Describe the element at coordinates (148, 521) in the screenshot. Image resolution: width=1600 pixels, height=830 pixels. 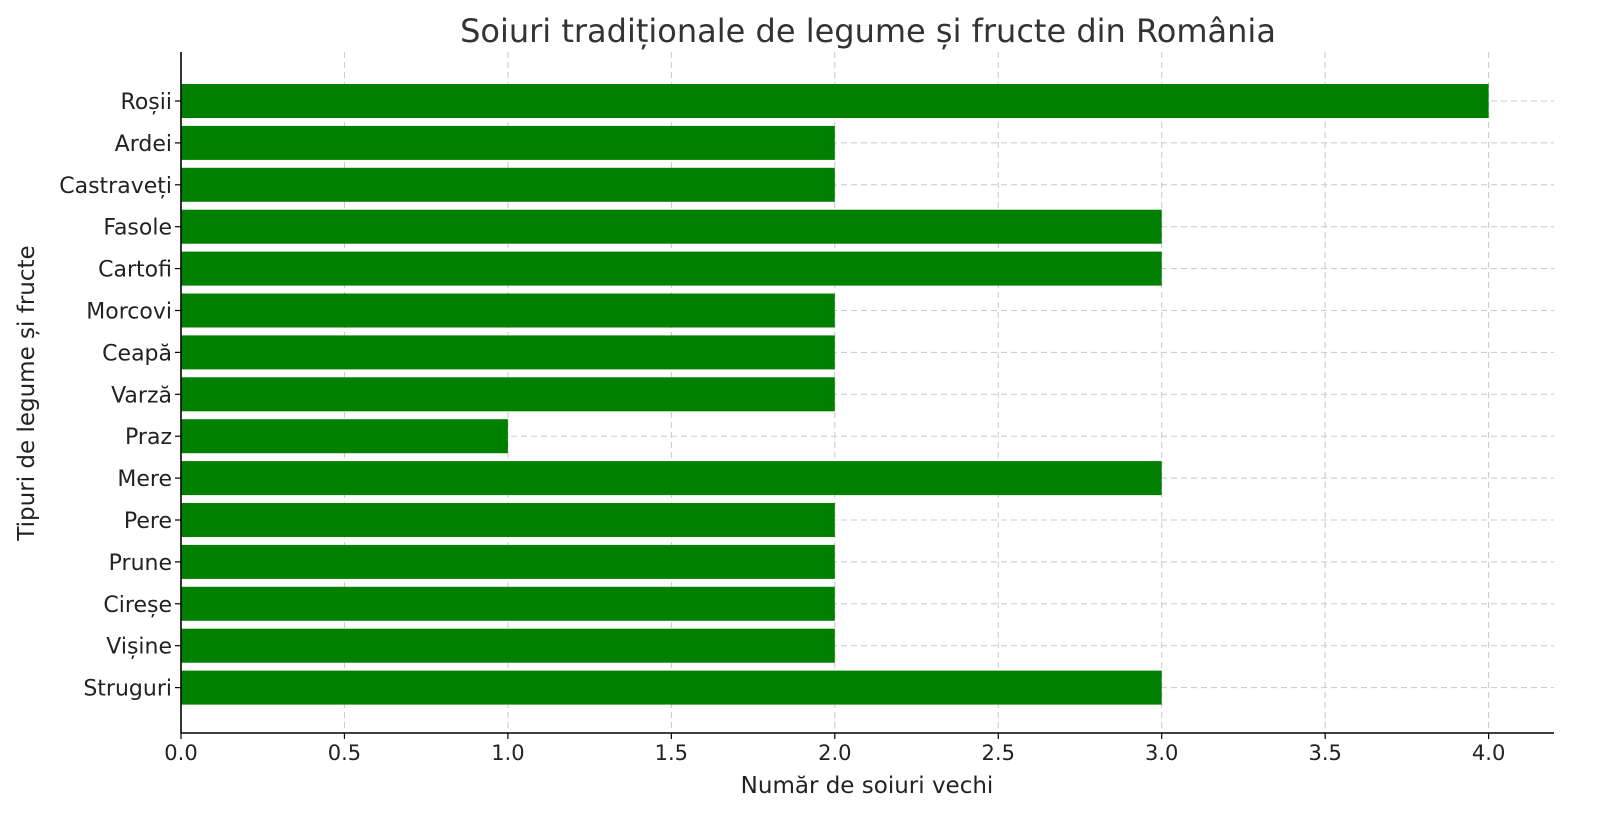
I see `category-label: Pere` at that location.